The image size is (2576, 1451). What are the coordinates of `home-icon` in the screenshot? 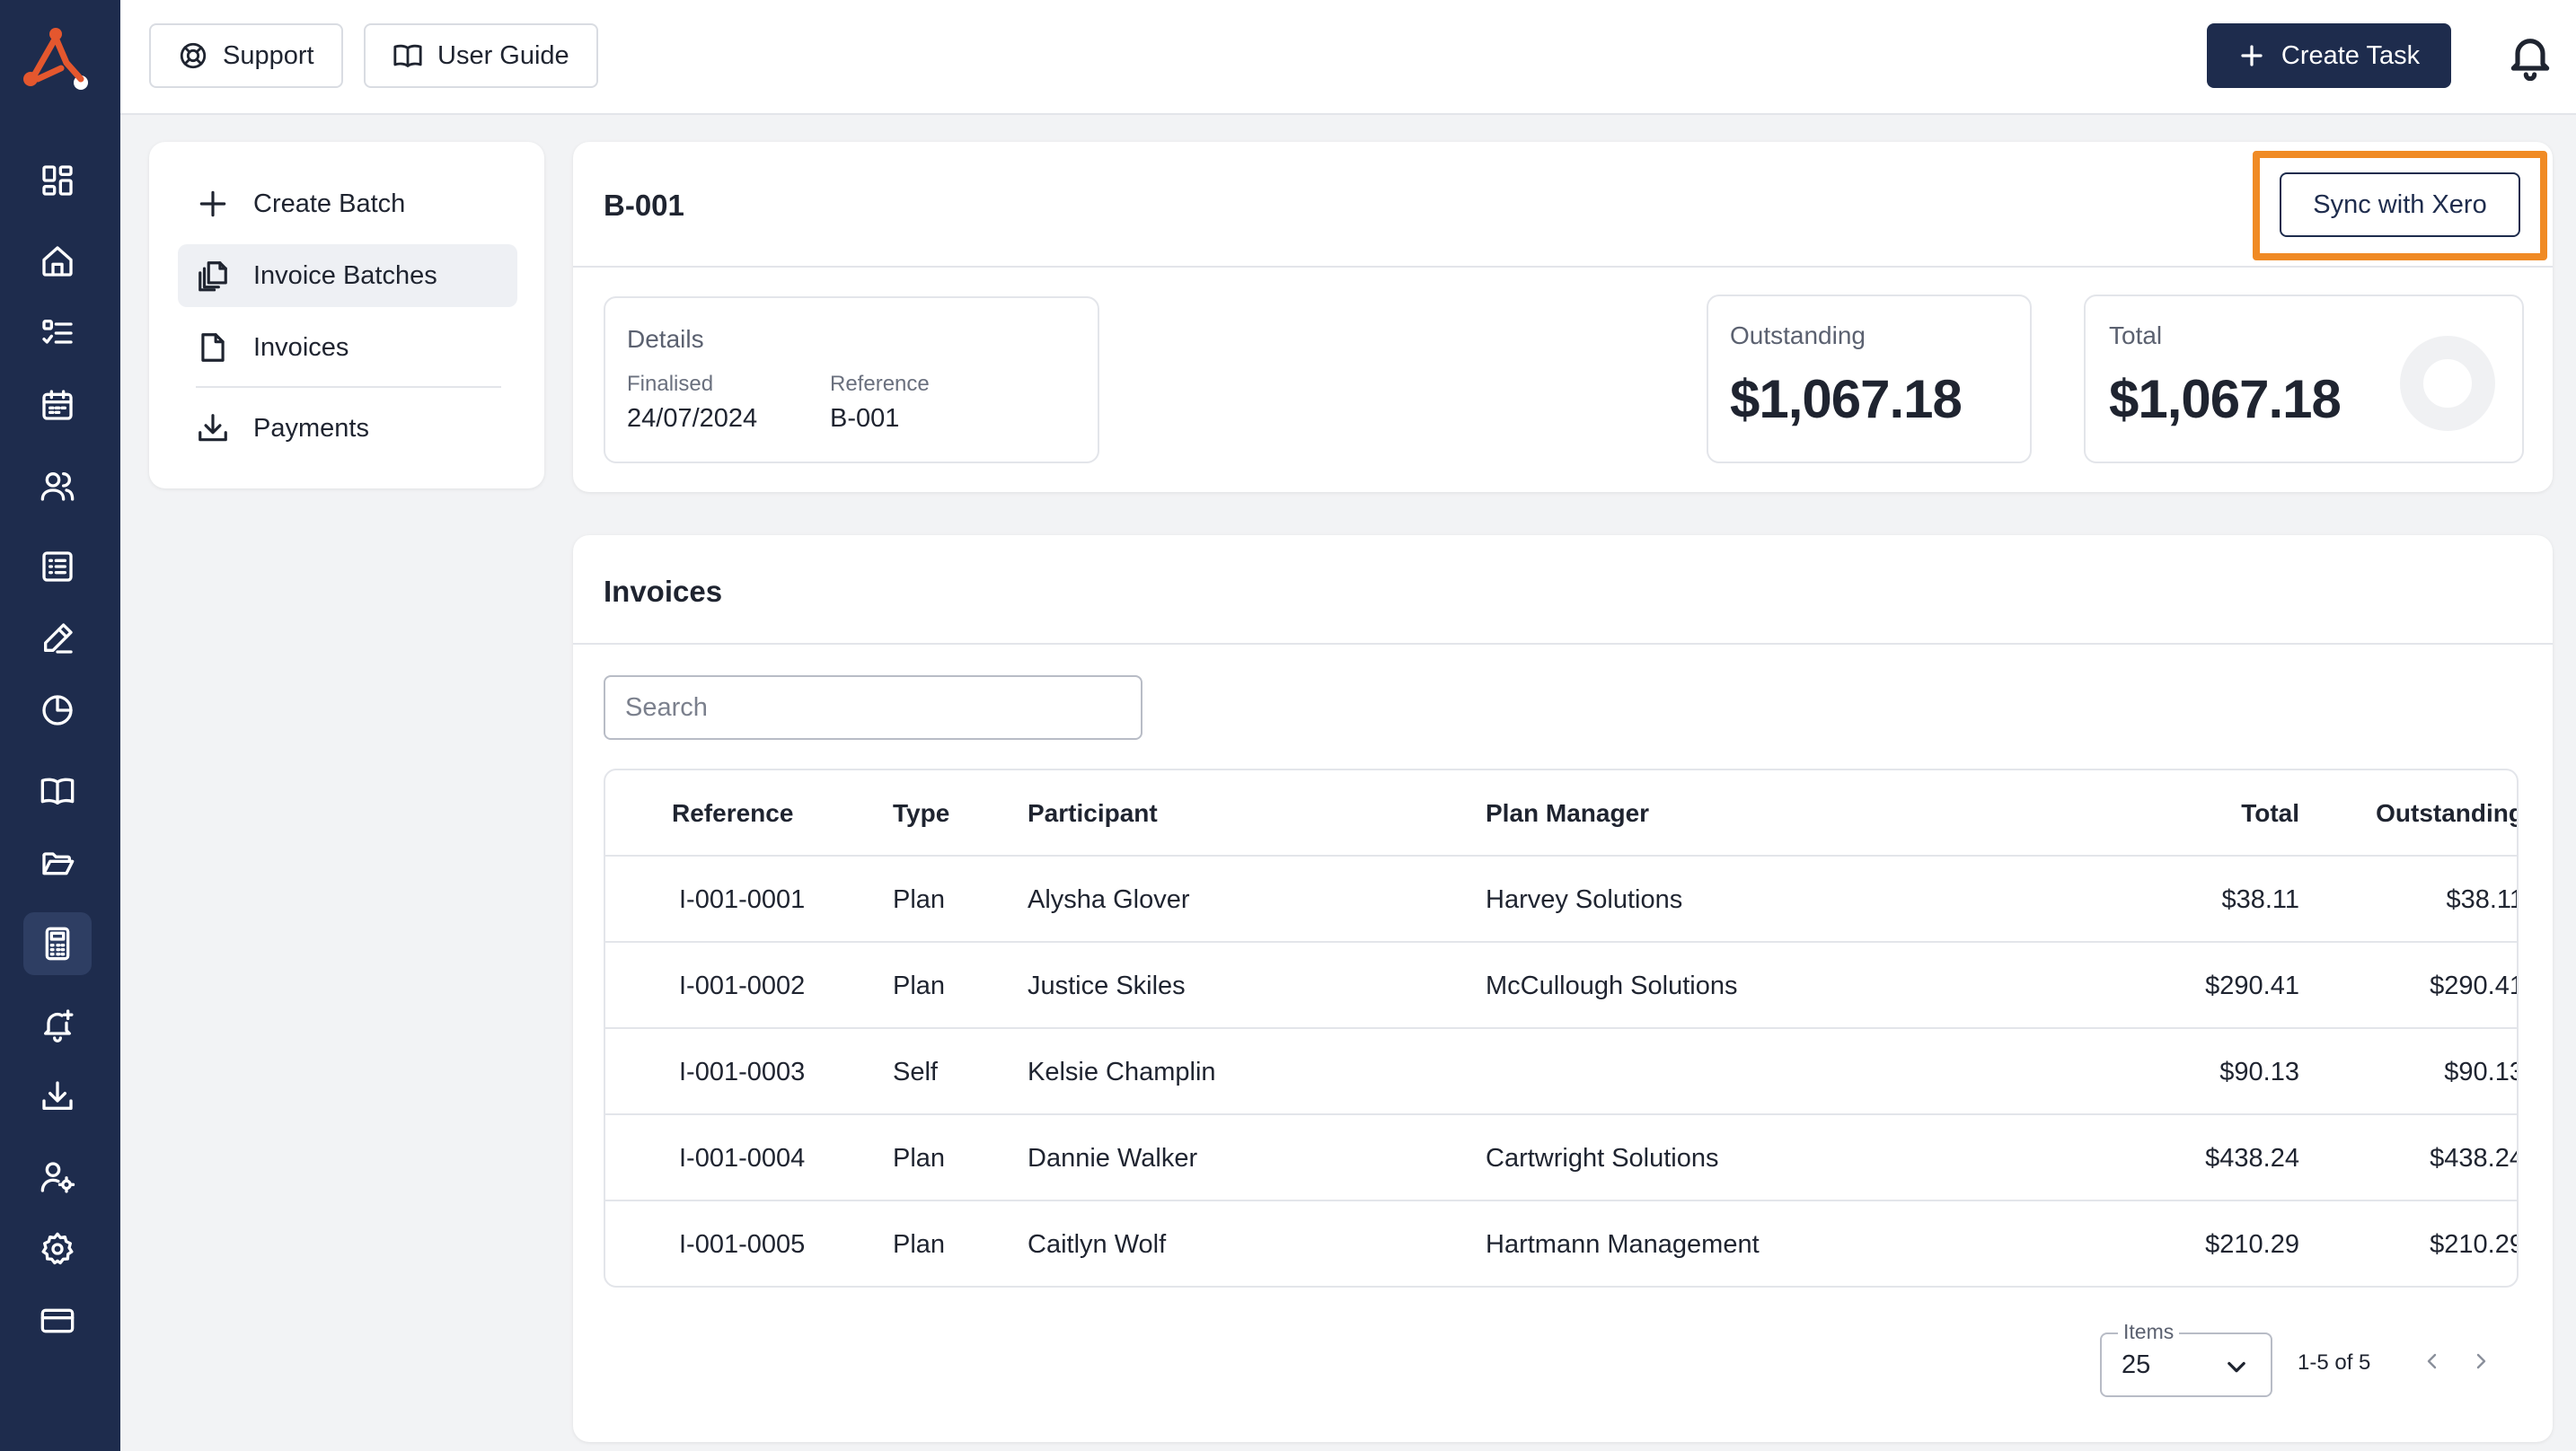 It's located at (57, 261).